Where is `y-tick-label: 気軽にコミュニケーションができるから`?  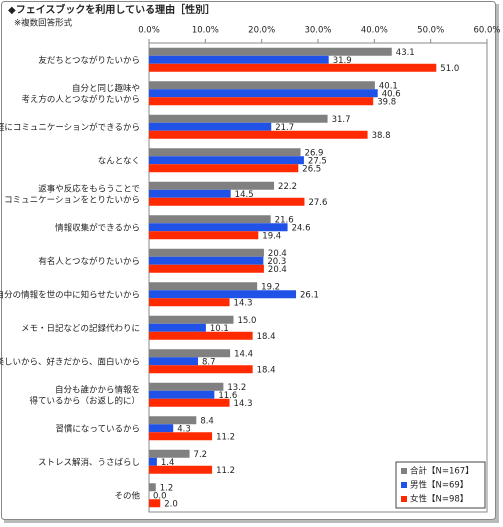 y-tick-label: 気軽にコミュニケーションができるから is located at coordinates (70, 126).